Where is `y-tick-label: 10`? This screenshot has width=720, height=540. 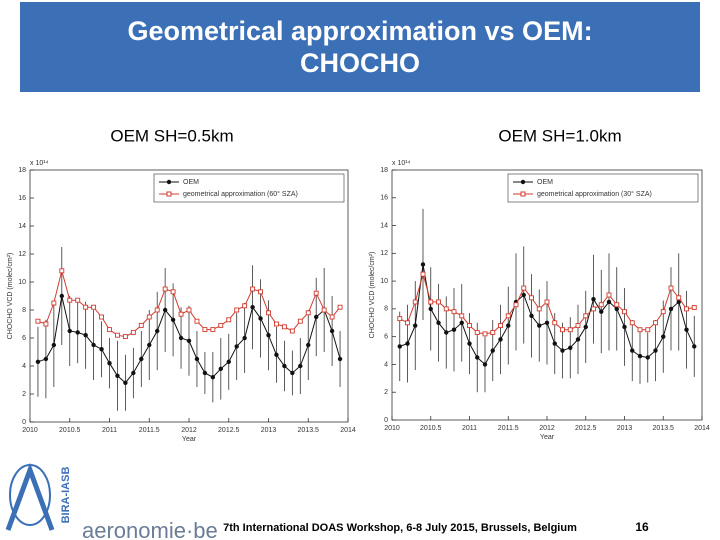
y-tick-label: 10 is located at coordinates (384, 281).